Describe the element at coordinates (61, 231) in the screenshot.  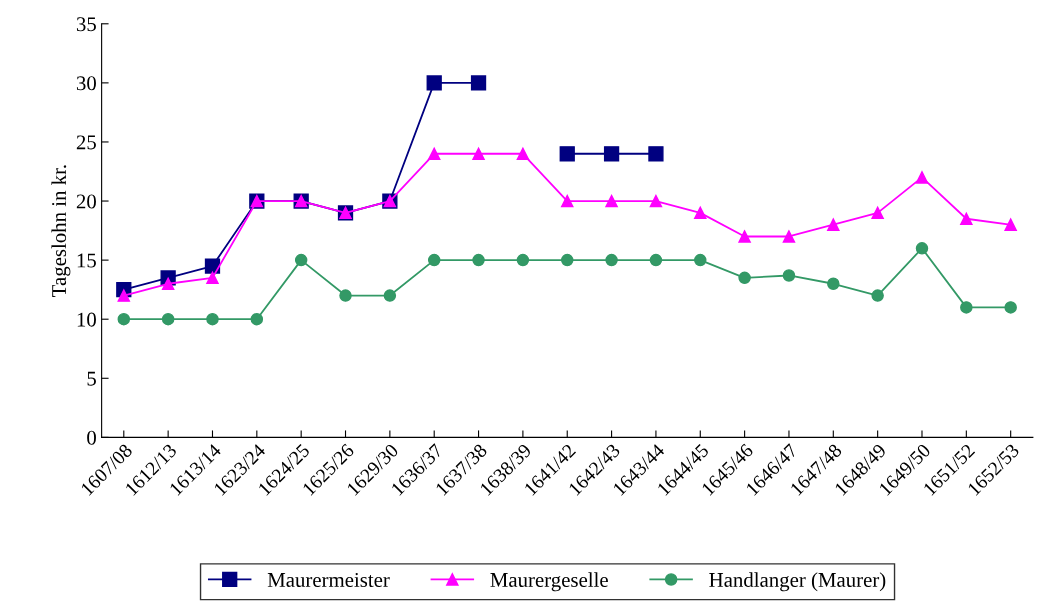
I see `y-axis-title: Tageslohn in kr.` at that location.